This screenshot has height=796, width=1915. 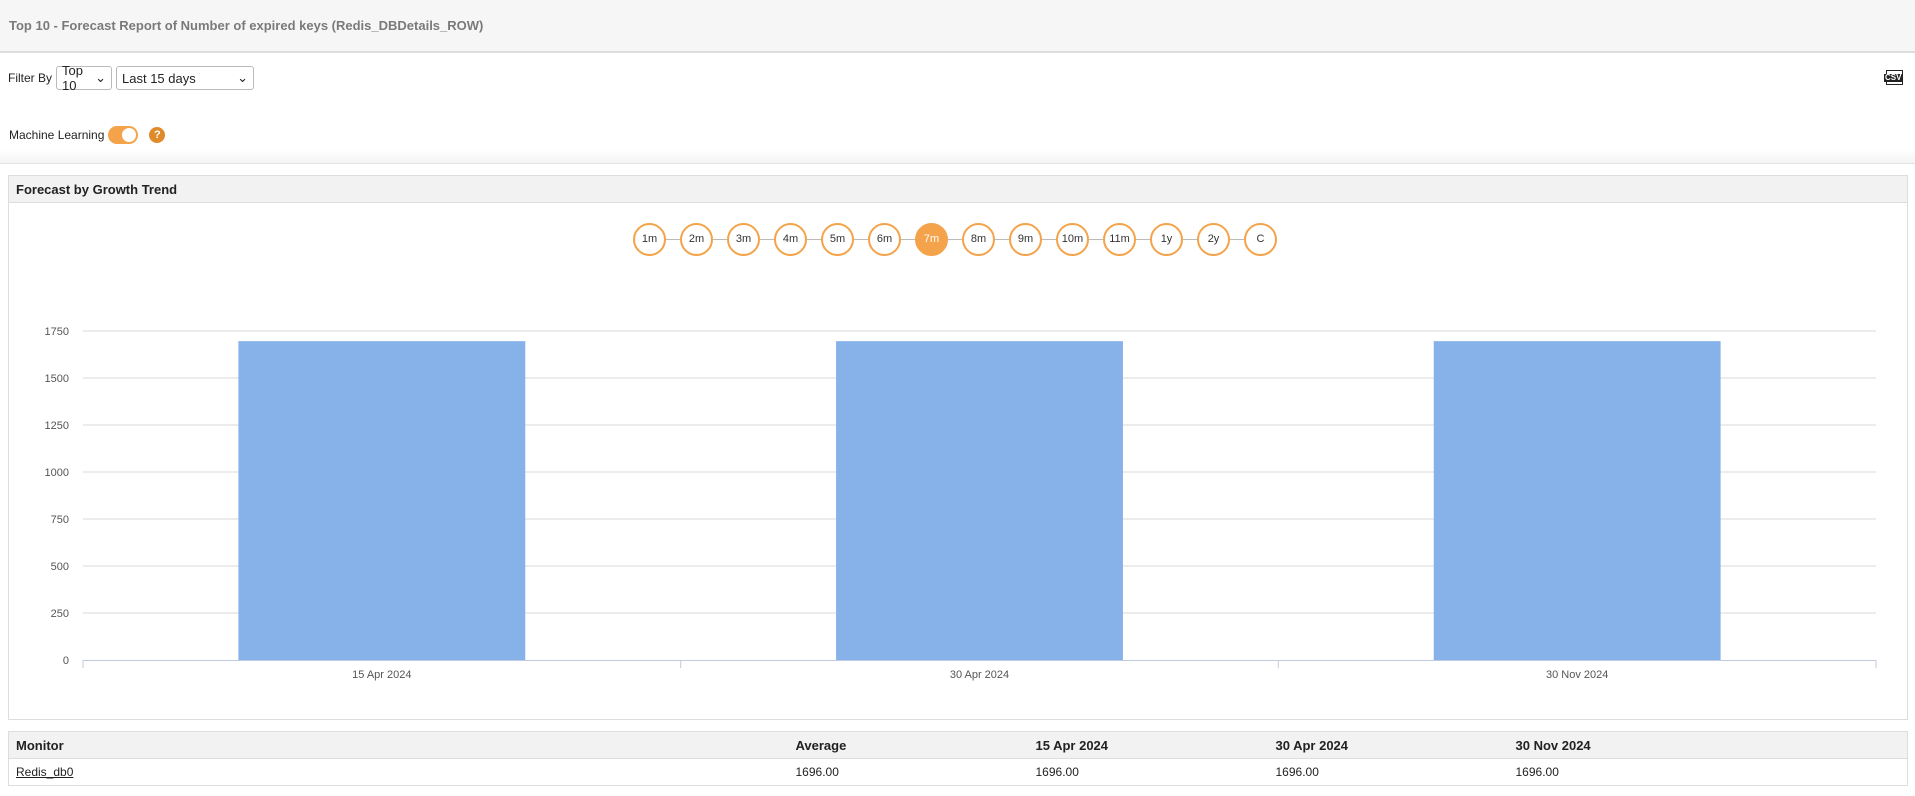 I want to click on y-tick-label: 750, so click(x=60, y=520).